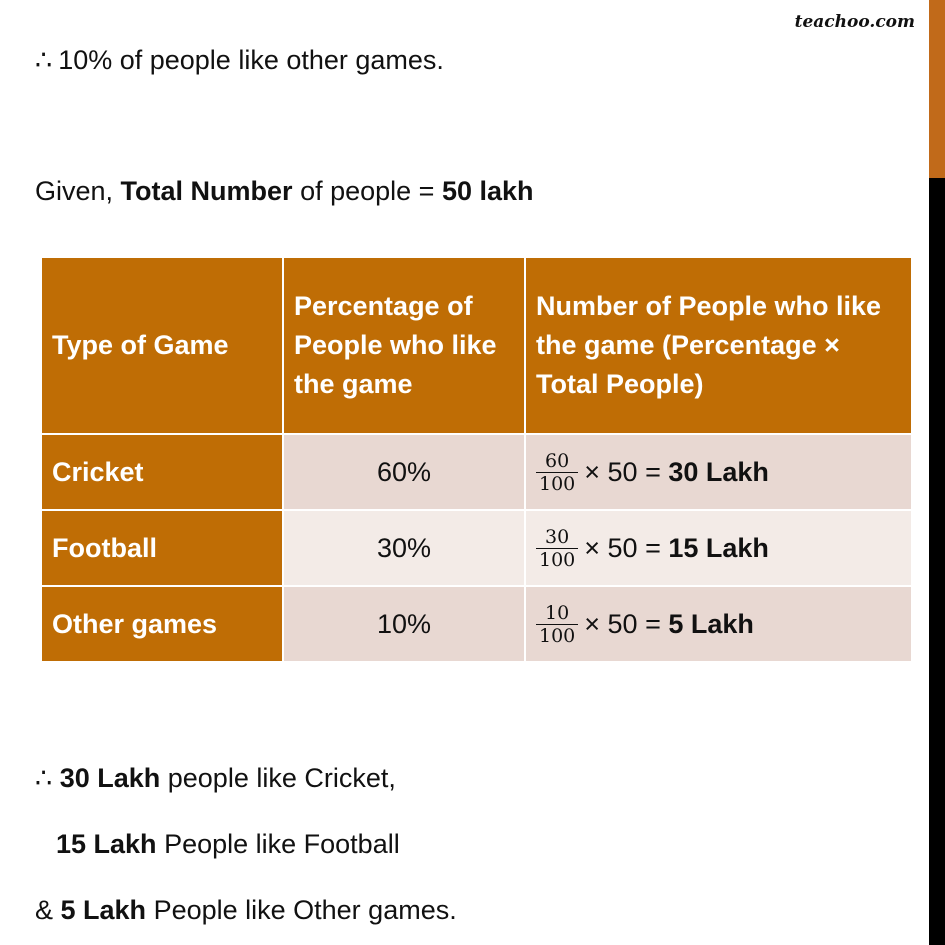 The height and width of the screenshot is (945, 945). Describe the element at coordinates (487, 191) in the screenshot. I see `given-bold-value: 50 lakh` at that location.